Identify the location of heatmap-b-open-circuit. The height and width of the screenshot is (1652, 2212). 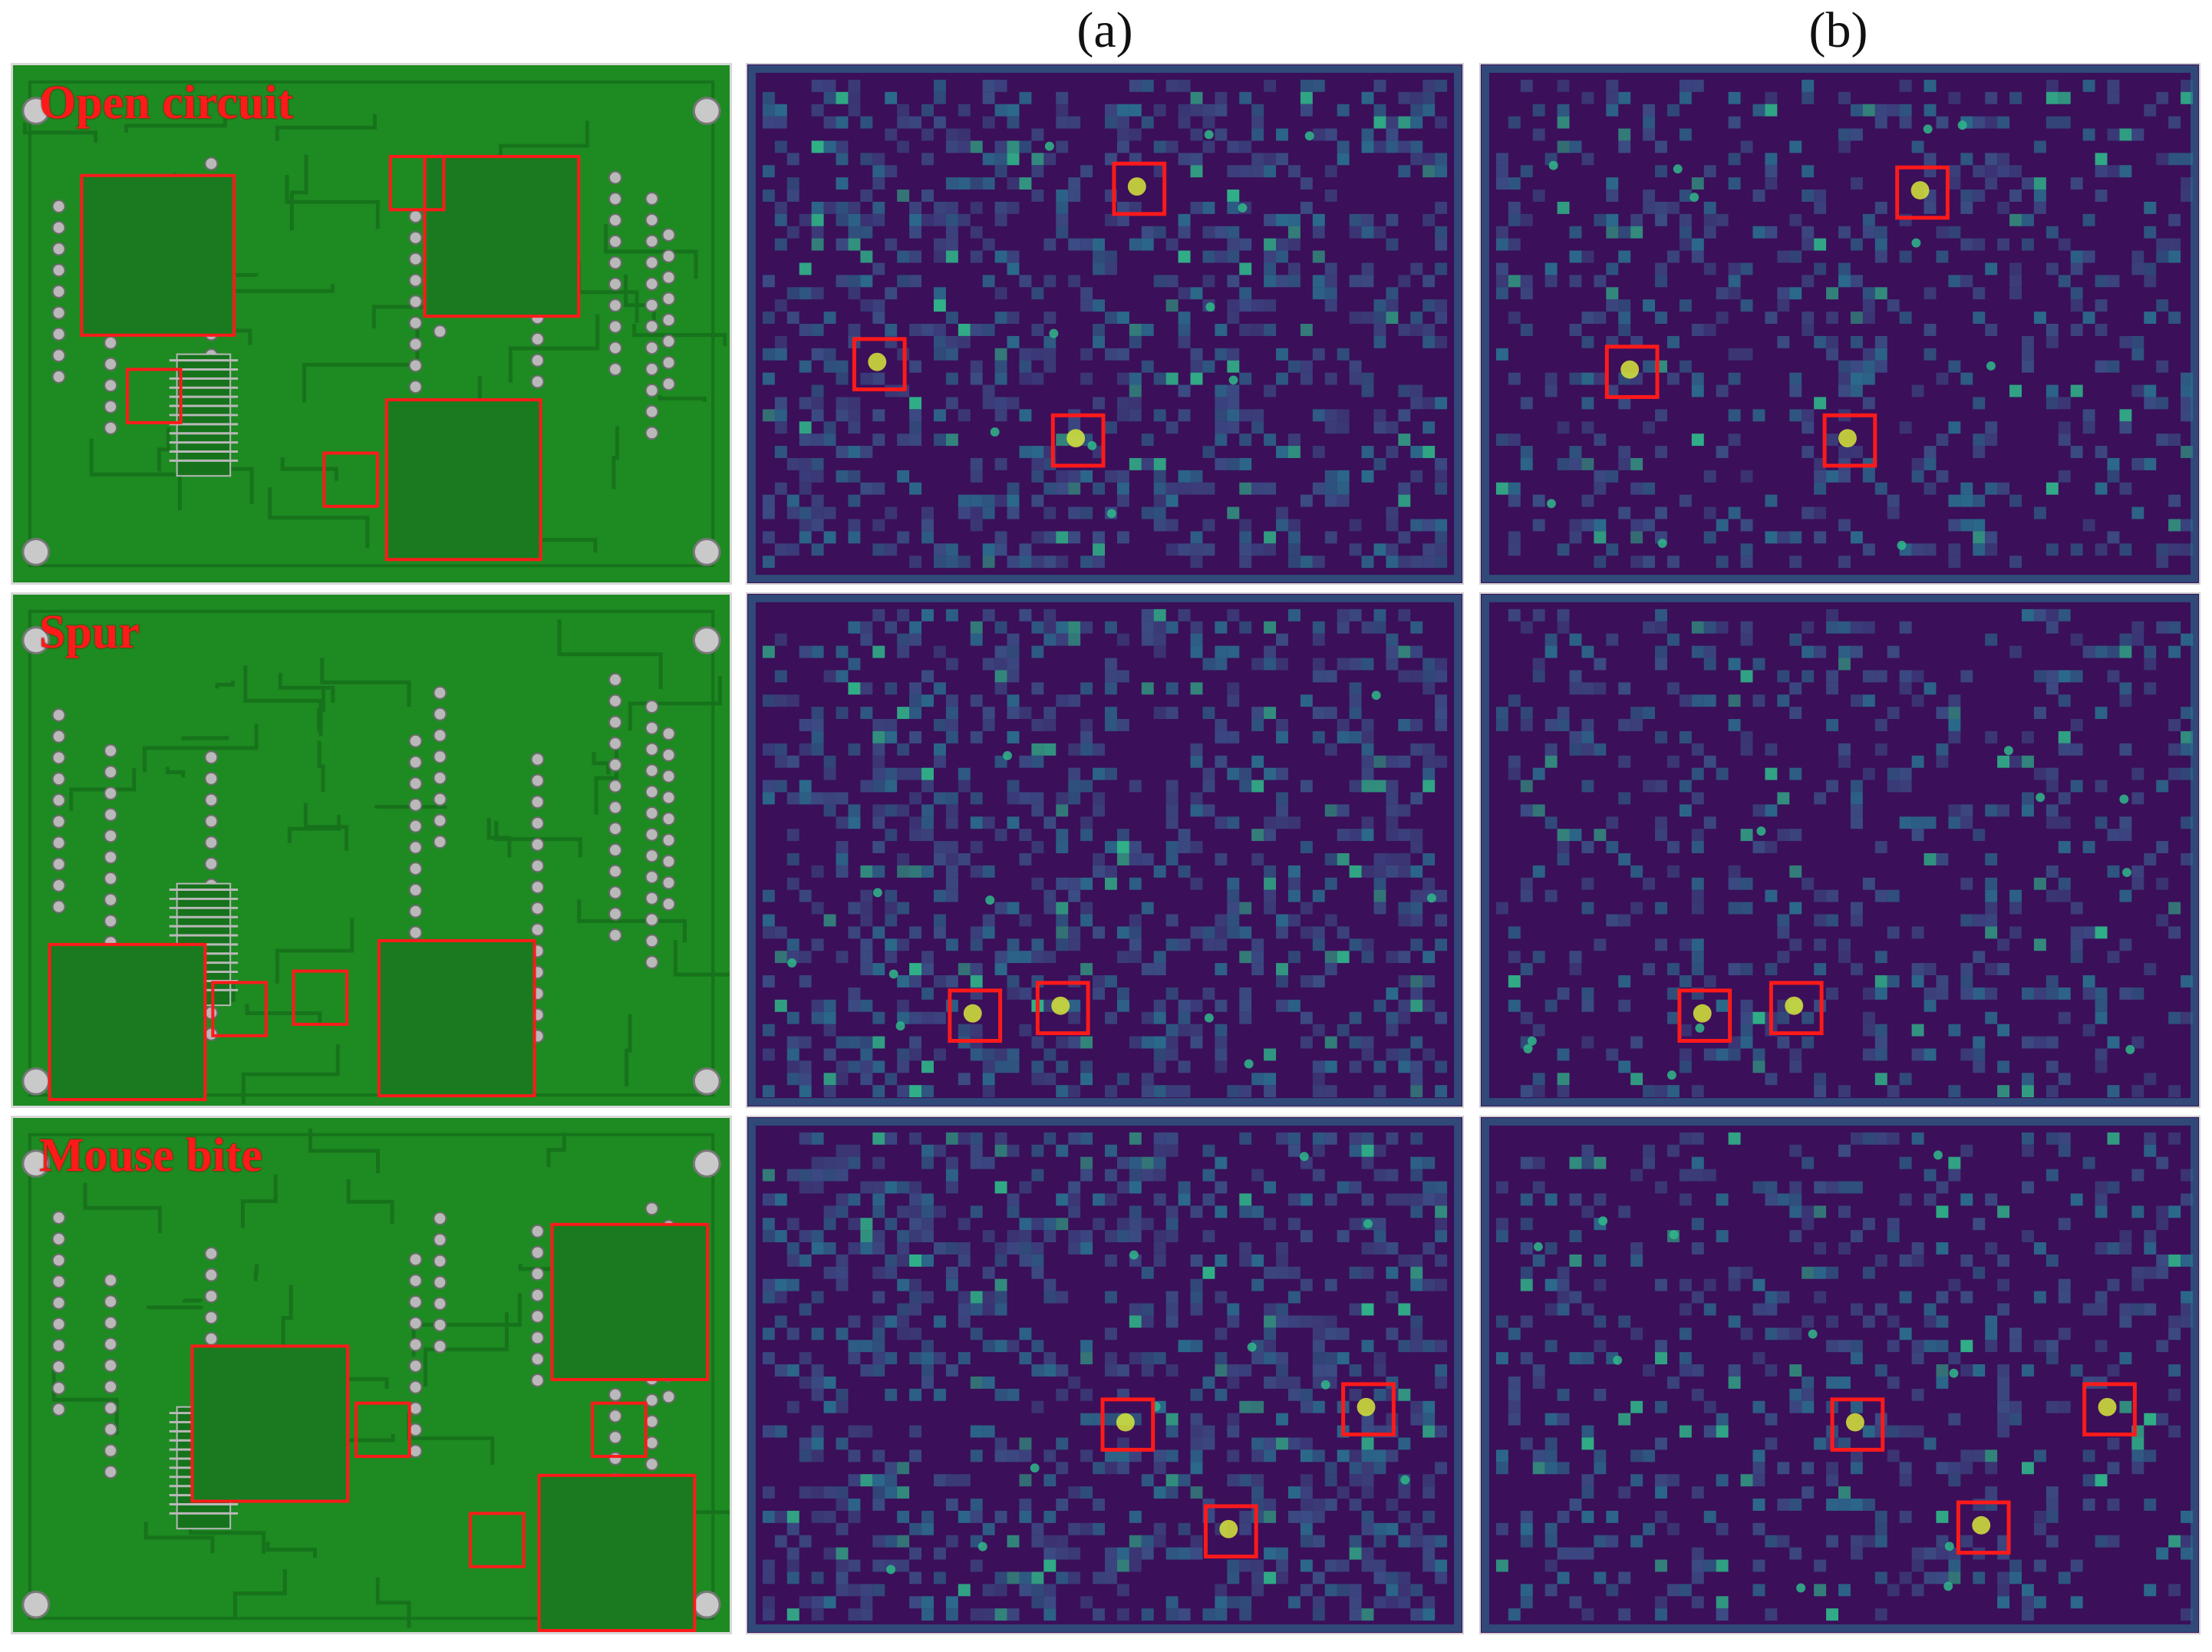
(1839, 324).